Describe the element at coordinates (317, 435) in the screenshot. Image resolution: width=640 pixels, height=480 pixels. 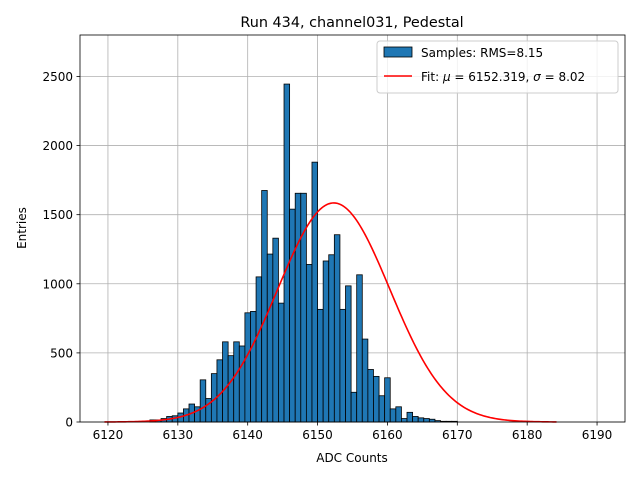
I see `x-tick-label: 6150` at that location.